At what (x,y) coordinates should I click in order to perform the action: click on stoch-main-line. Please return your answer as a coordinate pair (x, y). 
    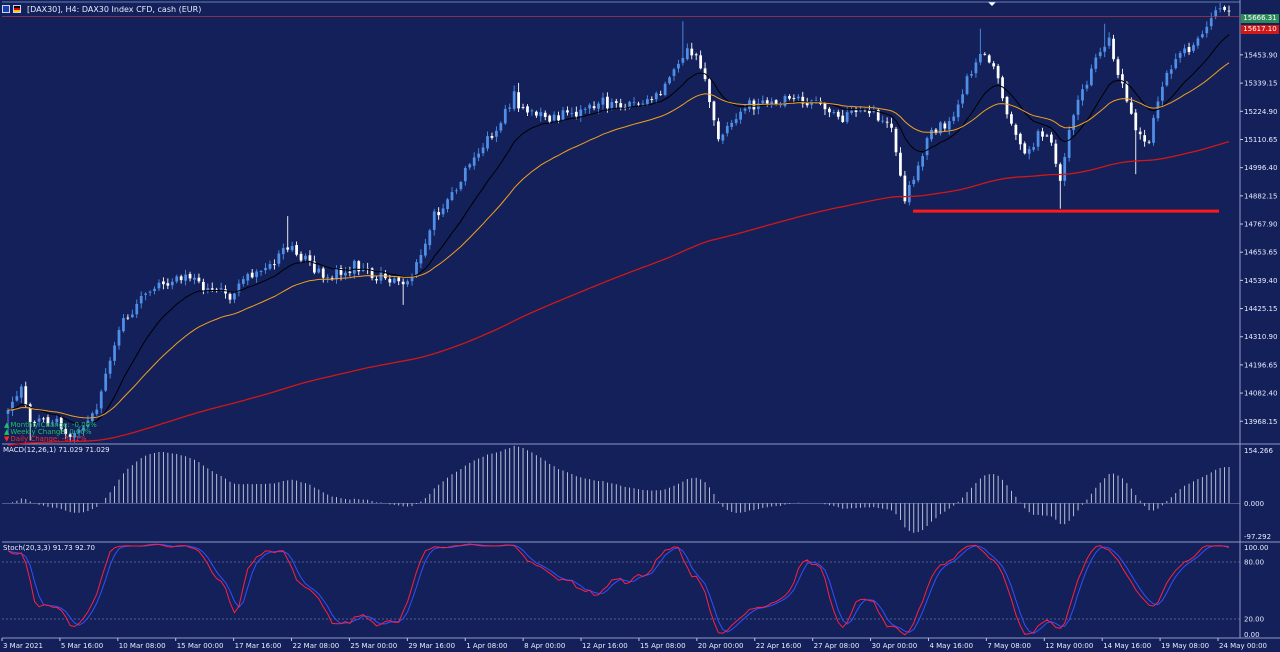
    Looking at the image, I should click on (618, 589).